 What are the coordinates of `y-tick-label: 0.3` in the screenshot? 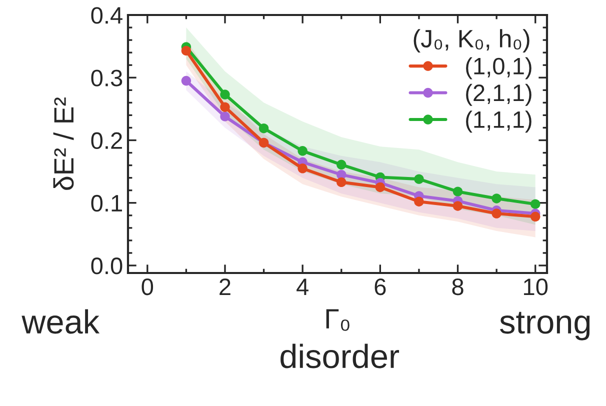 It's located at (106, 78).